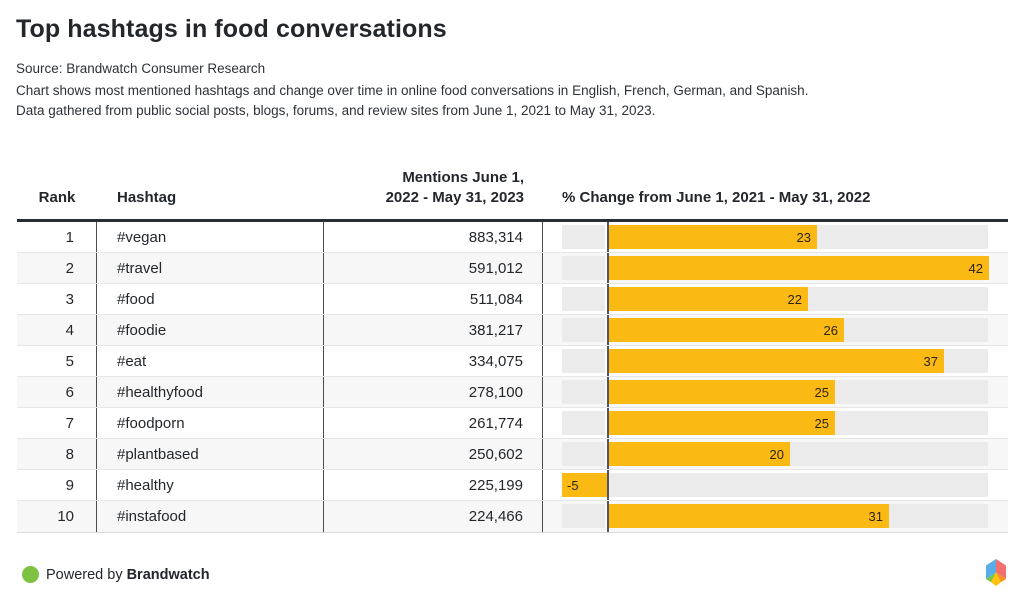  I want to click on table-row: 1 #vegan 883,314 23, so click(512, 237).